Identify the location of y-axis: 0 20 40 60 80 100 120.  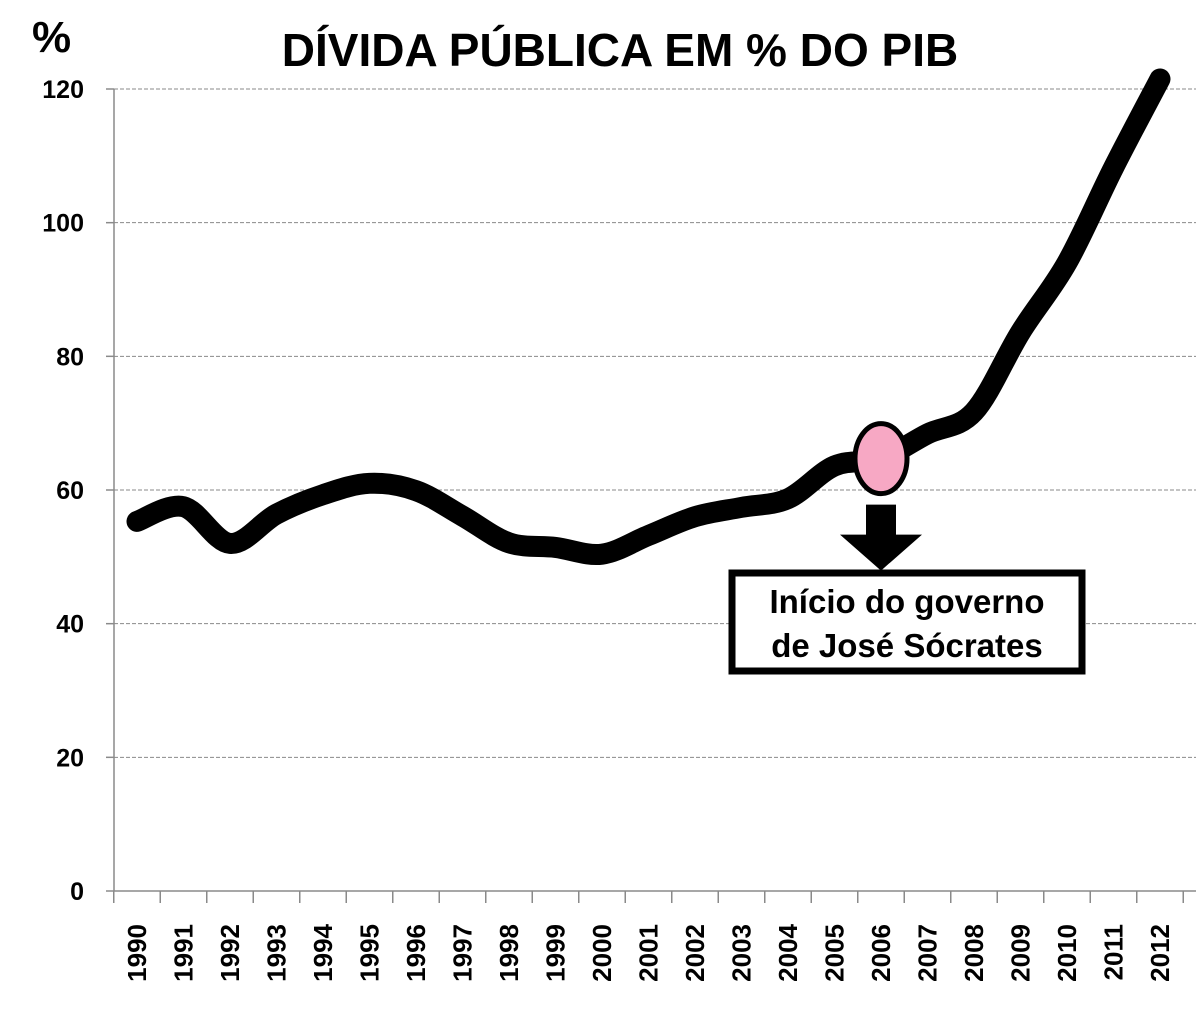
(78, 491).